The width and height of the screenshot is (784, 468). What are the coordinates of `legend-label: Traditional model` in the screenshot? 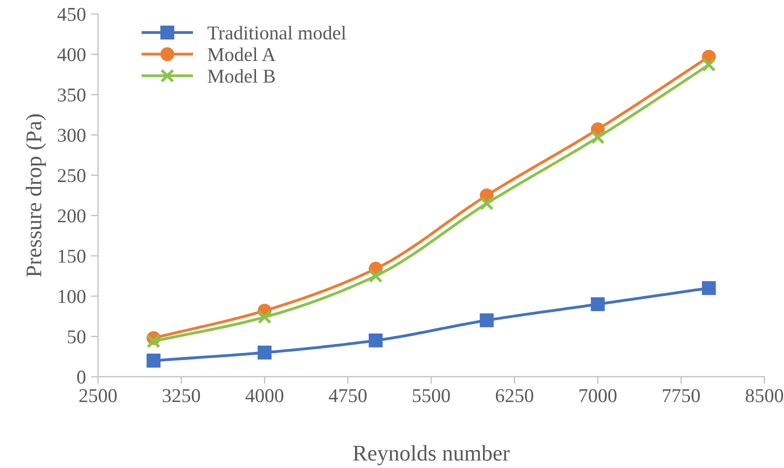 It's located at (277, 33).